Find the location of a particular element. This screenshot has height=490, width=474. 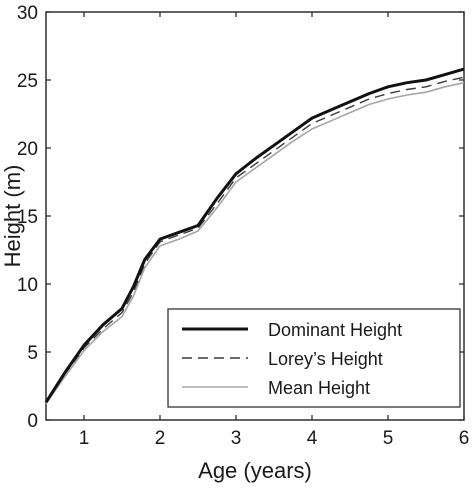

y-tick-label: 10 is located at coordinates (27, 285).